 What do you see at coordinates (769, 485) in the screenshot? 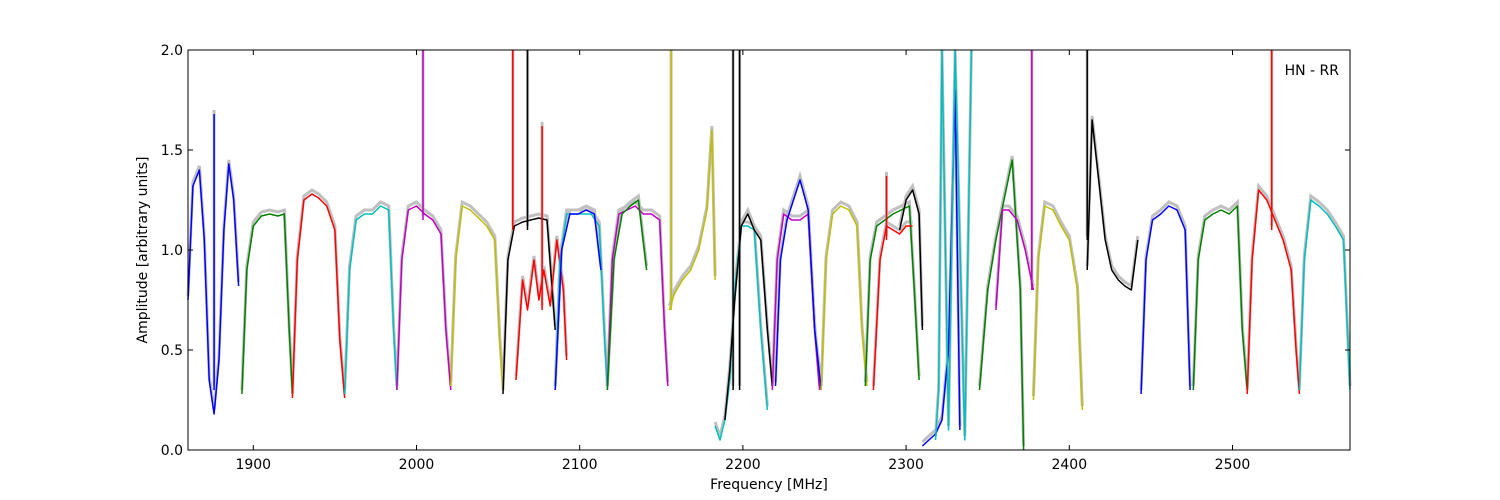
I see `x-axis-title: Frequency [MHz]` at bounding box center [769, 485].